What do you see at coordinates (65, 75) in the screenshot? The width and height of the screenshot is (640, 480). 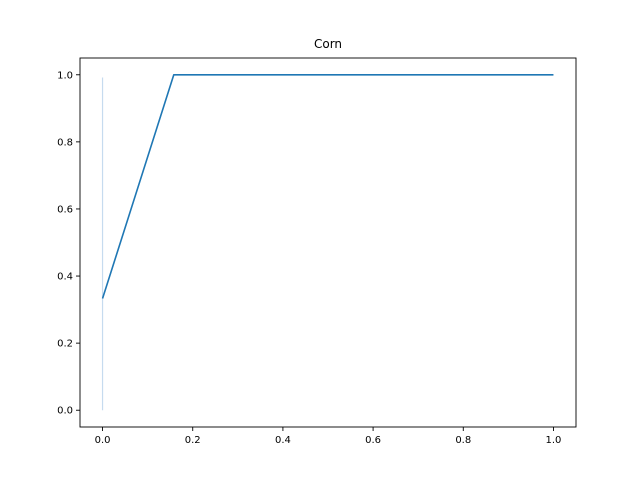 I see `y-tick-label: 1.0` at bounding box center [65, 75].